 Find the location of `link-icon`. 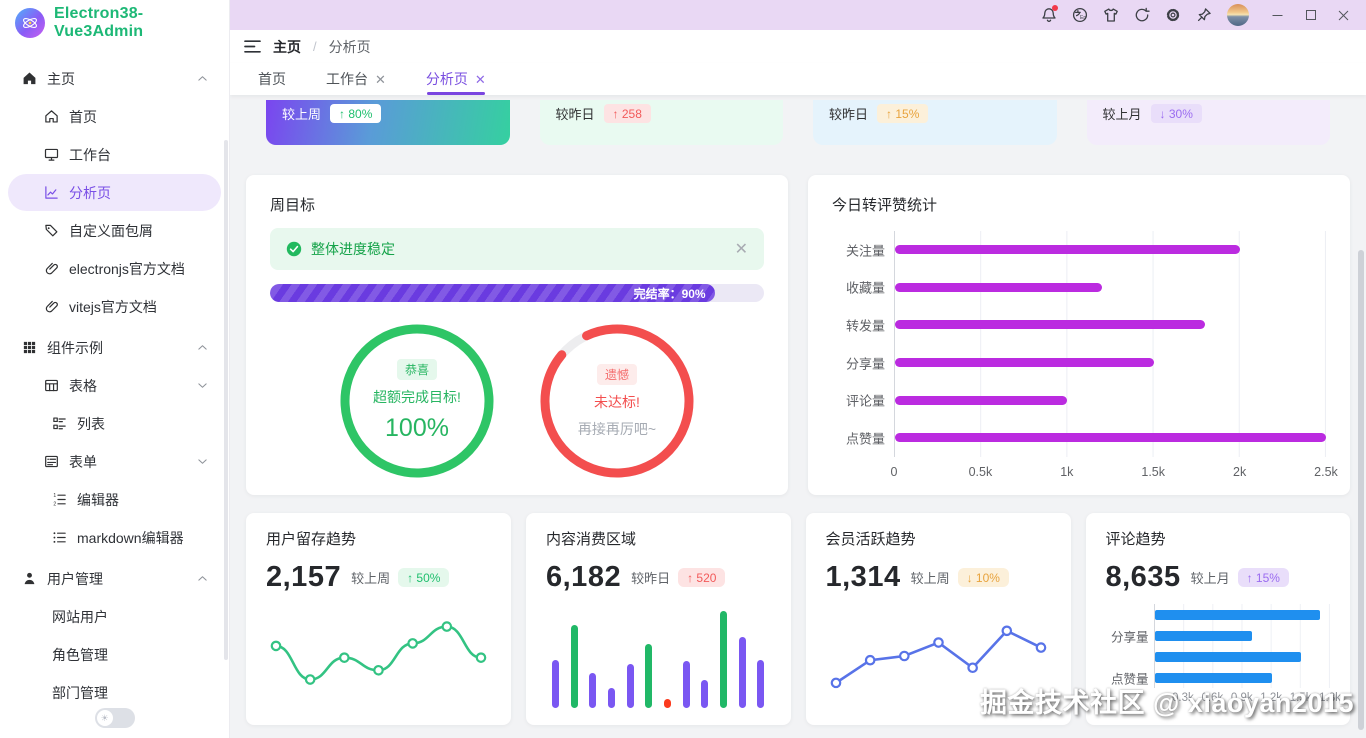

link-icon is located at coordinates (52, 269).